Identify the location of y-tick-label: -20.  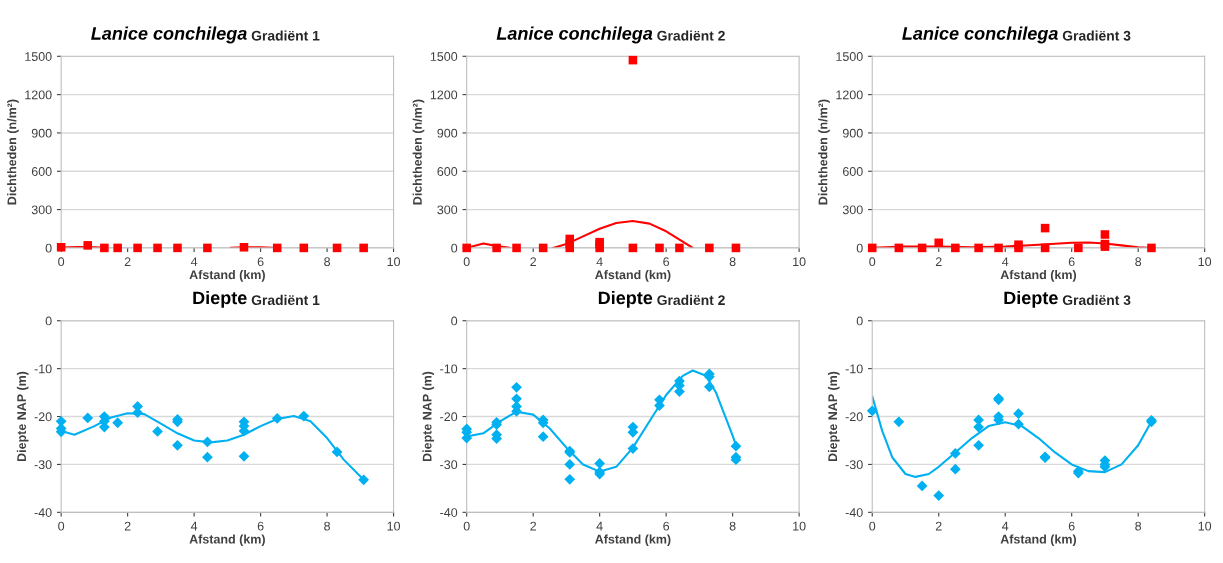
(449, 417).